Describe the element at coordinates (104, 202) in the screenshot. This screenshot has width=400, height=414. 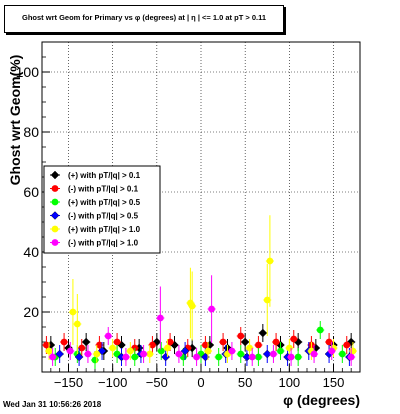
I see `legend-label: (+) with pT/|q| > 0.5` at that location.